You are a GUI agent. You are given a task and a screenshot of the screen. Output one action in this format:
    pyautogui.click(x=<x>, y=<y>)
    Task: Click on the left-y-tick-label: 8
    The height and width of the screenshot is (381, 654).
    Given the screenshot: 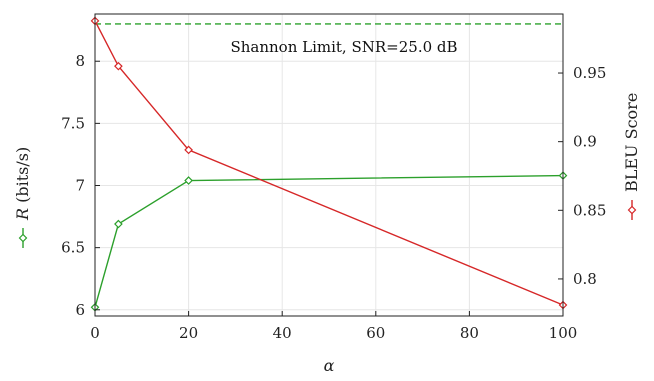 What is the action you would take?
    pyautogui.click(x=80, y=61)
    